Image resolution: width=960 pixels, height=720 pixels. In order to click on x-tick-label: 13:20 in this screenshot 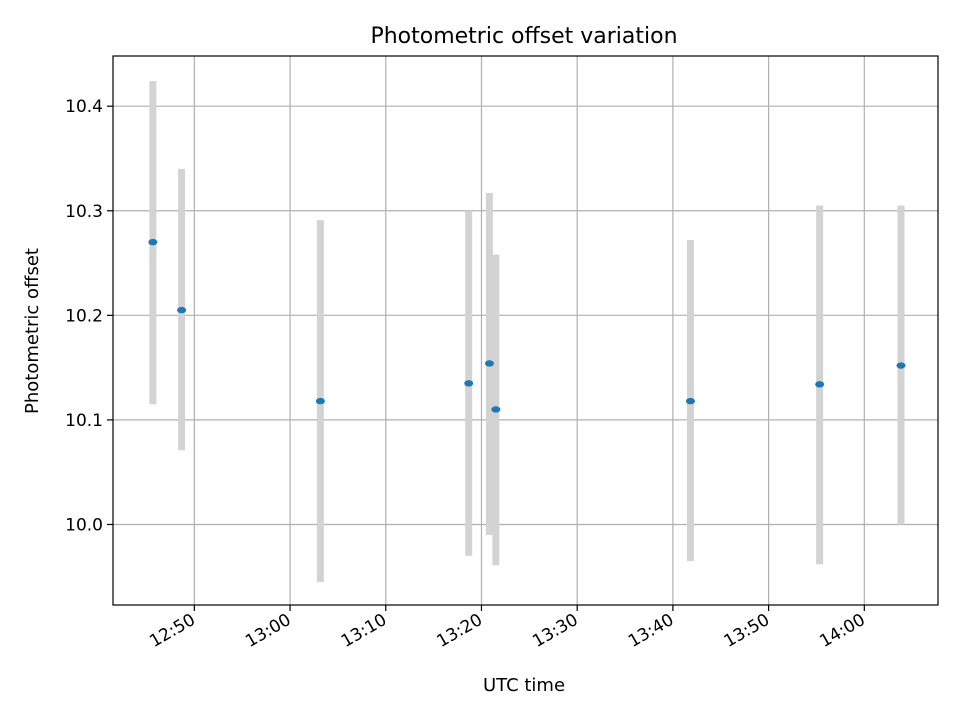, I will do `click(460, 631)`.